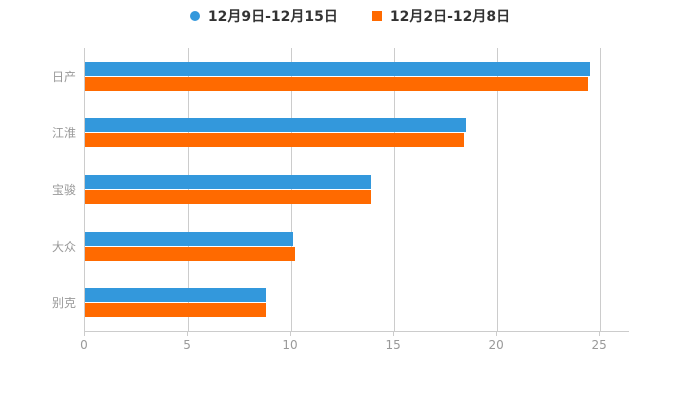 The width and height of the screenshot is (700, 400). Describe the element at coordinates (393, 345) in the screenshot. I see `x-tick-label: 15` at that location.